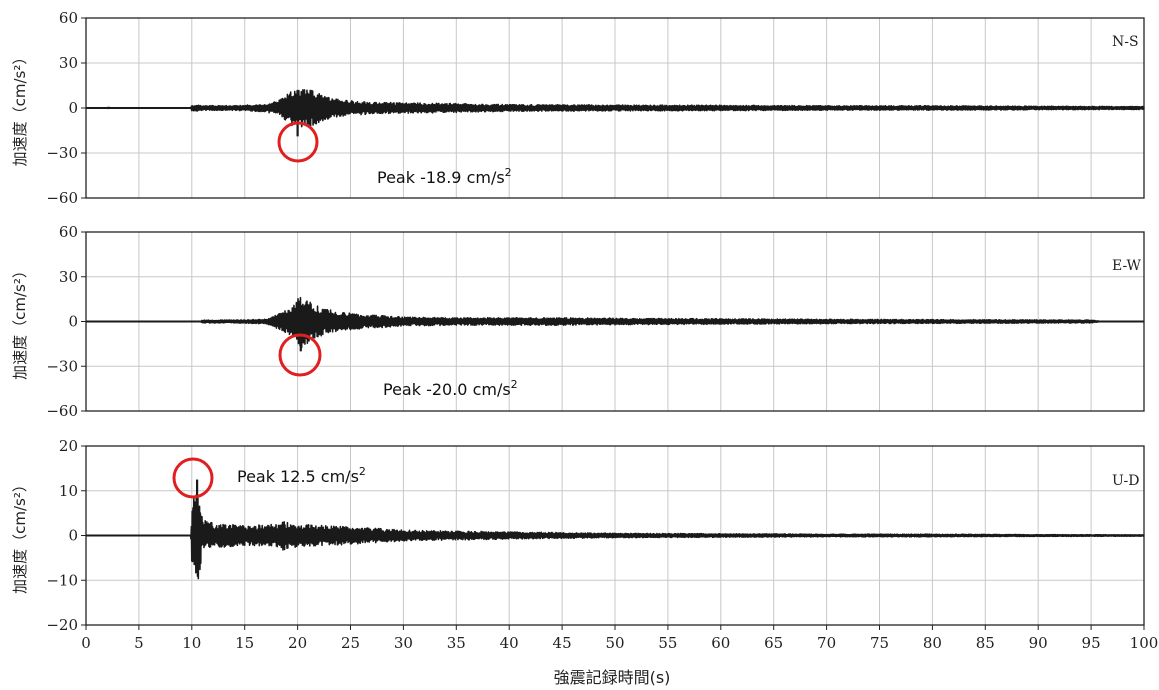  Describe the element at coordinates (62, 580) in the screenshot. I see `y-tick-label: −10` at that location.